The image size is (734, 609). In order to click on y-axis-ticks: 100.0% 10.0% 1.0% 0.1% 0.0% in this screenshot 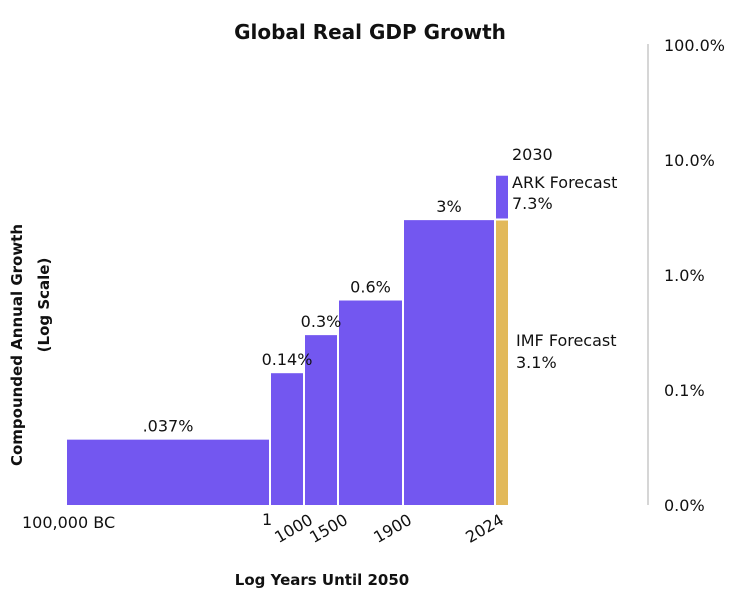, I will do `click(694, 275)`.